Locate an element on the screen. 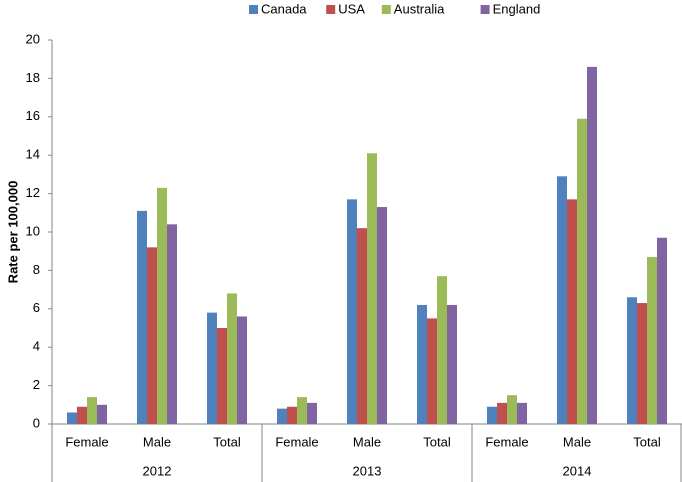  legend-label: Canada is located at coordinates (284, 8).